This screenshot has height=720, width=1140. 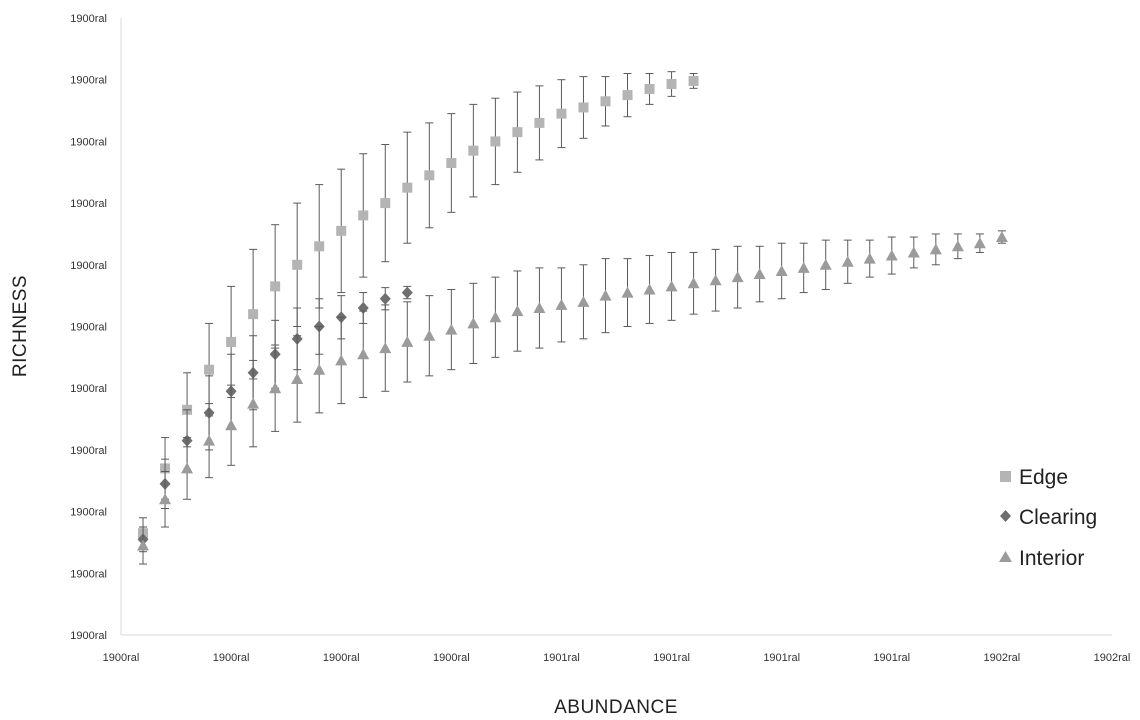 I want to click on data-point-clearing, so click(x=407, y=292).